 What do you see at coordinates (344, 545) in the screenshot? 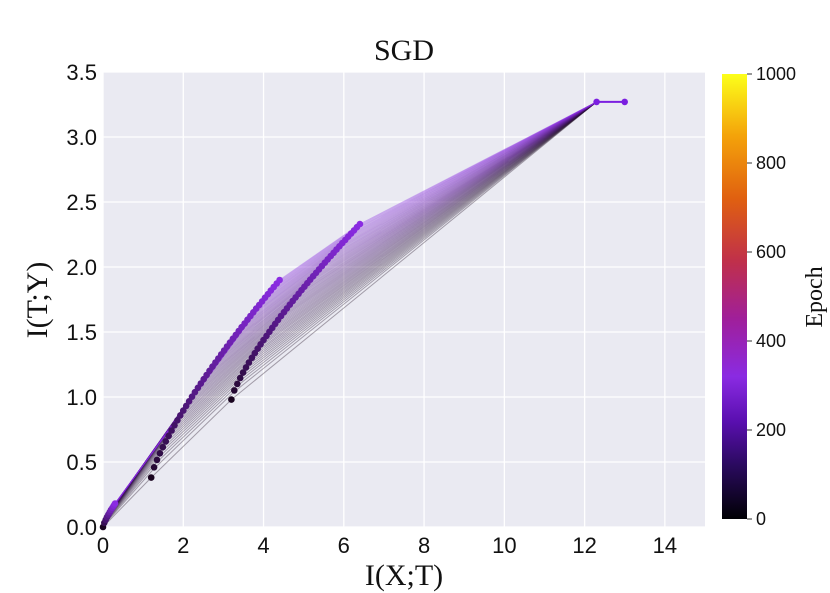
I see `x-tick-label: 6` at bounding box center [344, 545].